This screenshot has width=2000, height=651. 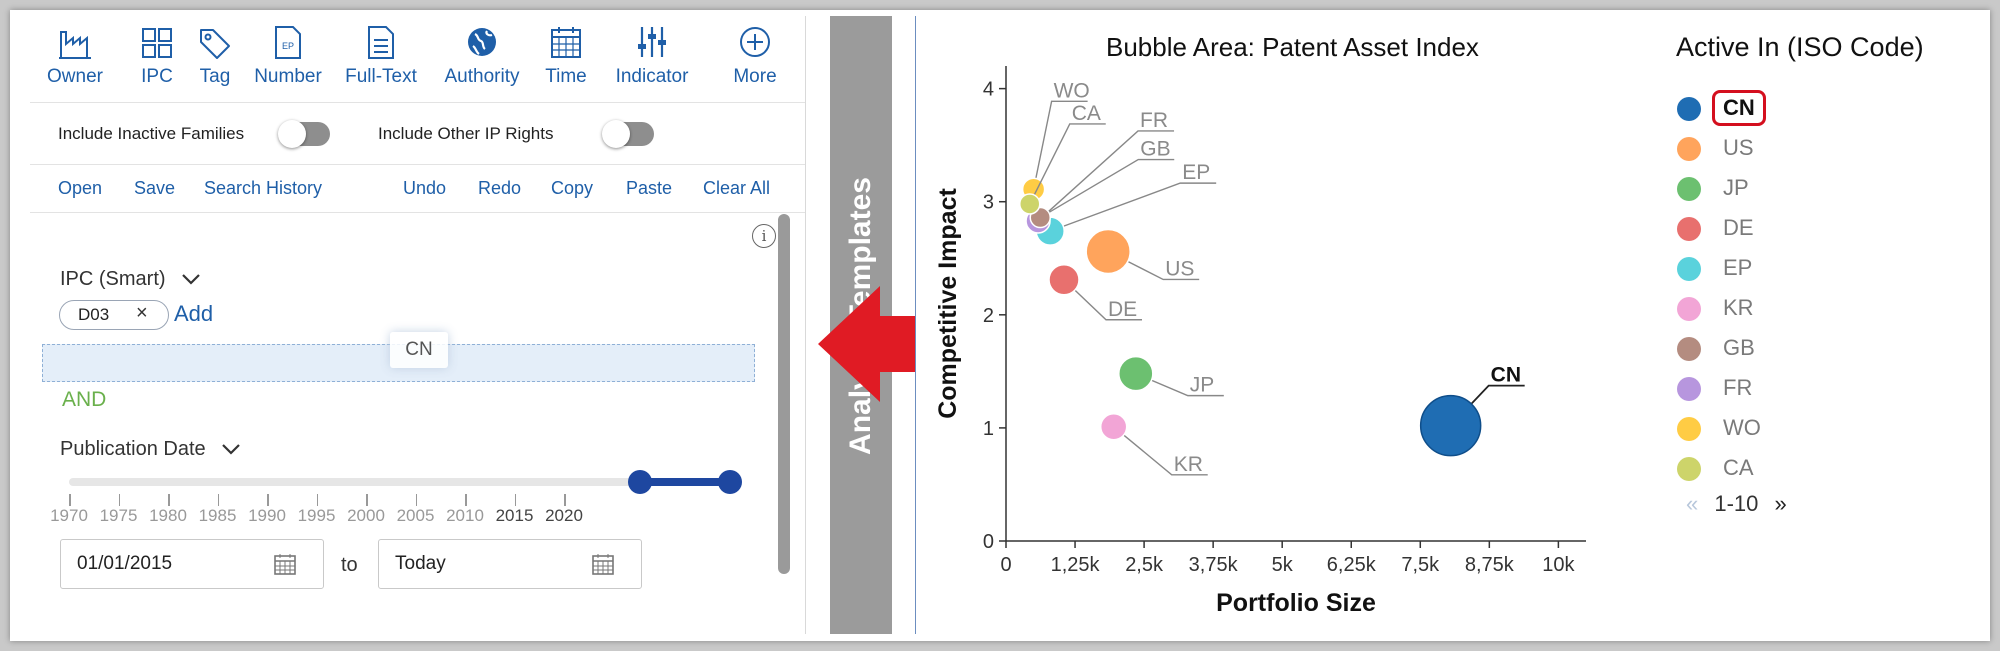 I want to click on ipc-chip-label: D03, so click(x=94, y=314).